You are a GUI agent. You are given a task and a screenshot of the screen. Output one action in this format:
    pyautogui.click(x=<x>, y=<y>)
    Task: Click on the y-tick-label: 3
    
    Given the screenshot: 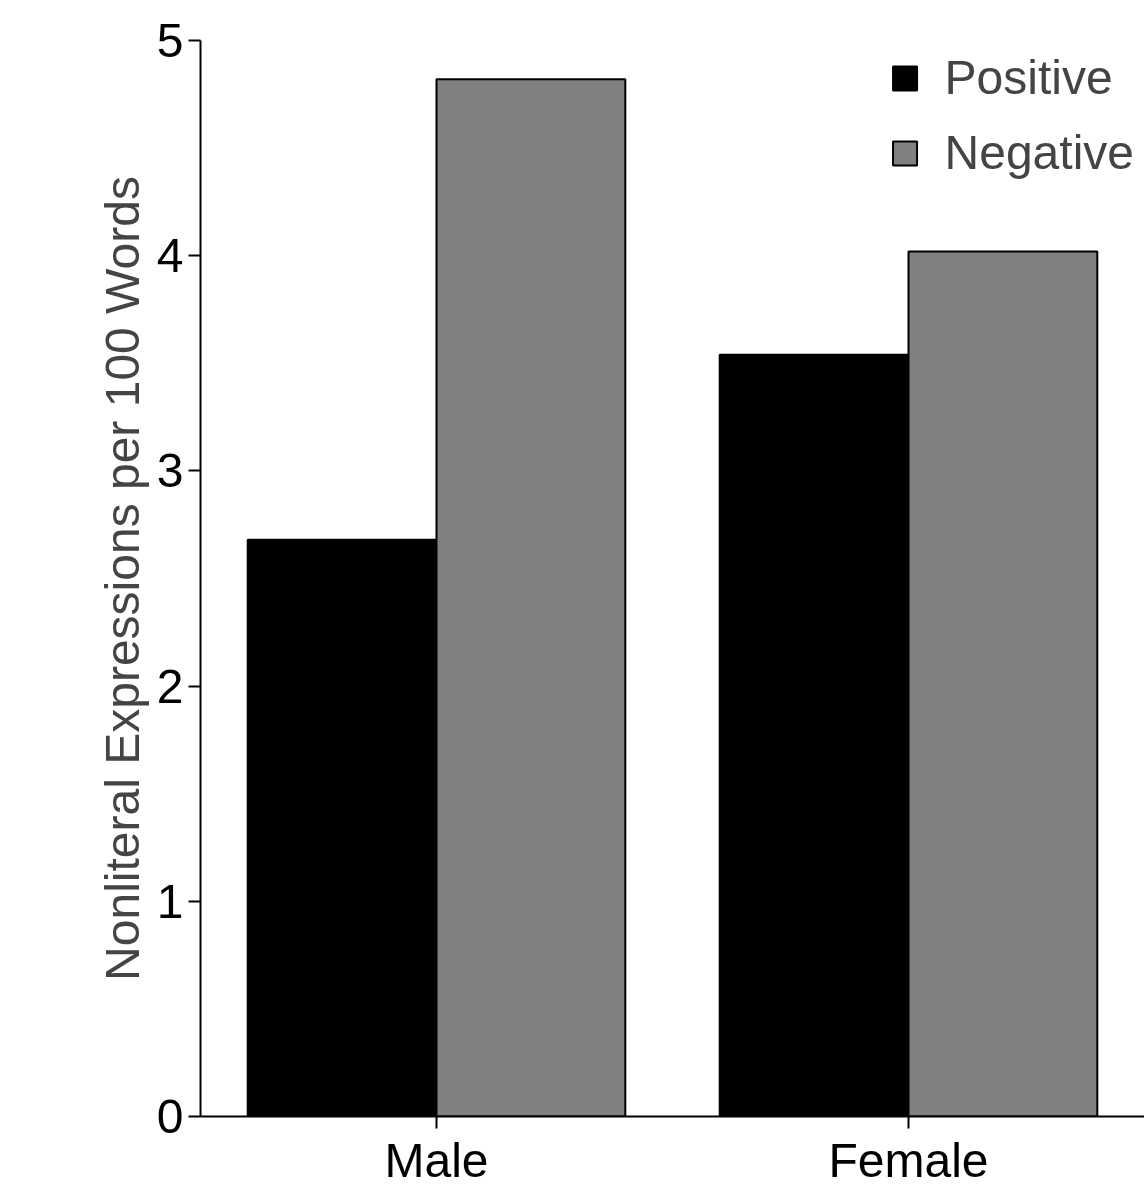 What is the action you would take?
    pyautogui.click(x=170, y=471)
    